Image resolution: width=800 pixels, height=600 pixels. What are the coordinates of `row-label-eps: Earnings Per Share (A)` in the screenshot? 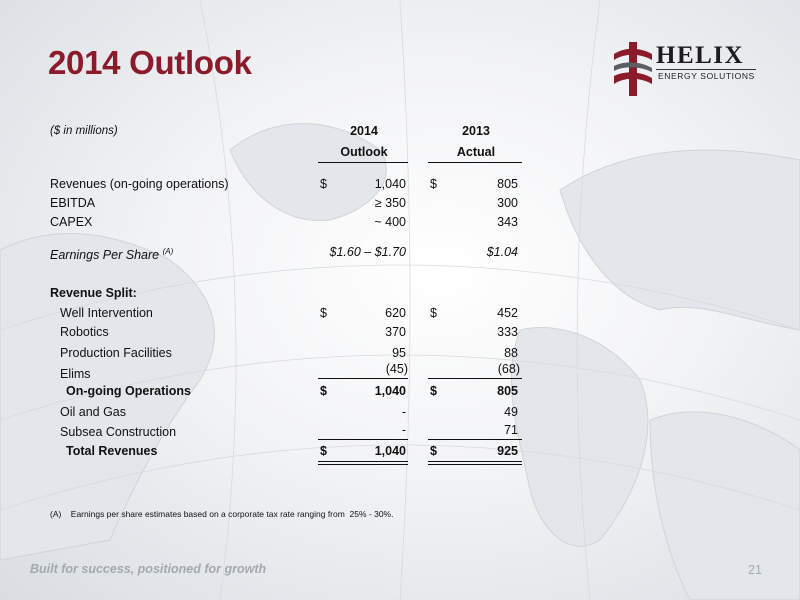 It's located at (111, 253).